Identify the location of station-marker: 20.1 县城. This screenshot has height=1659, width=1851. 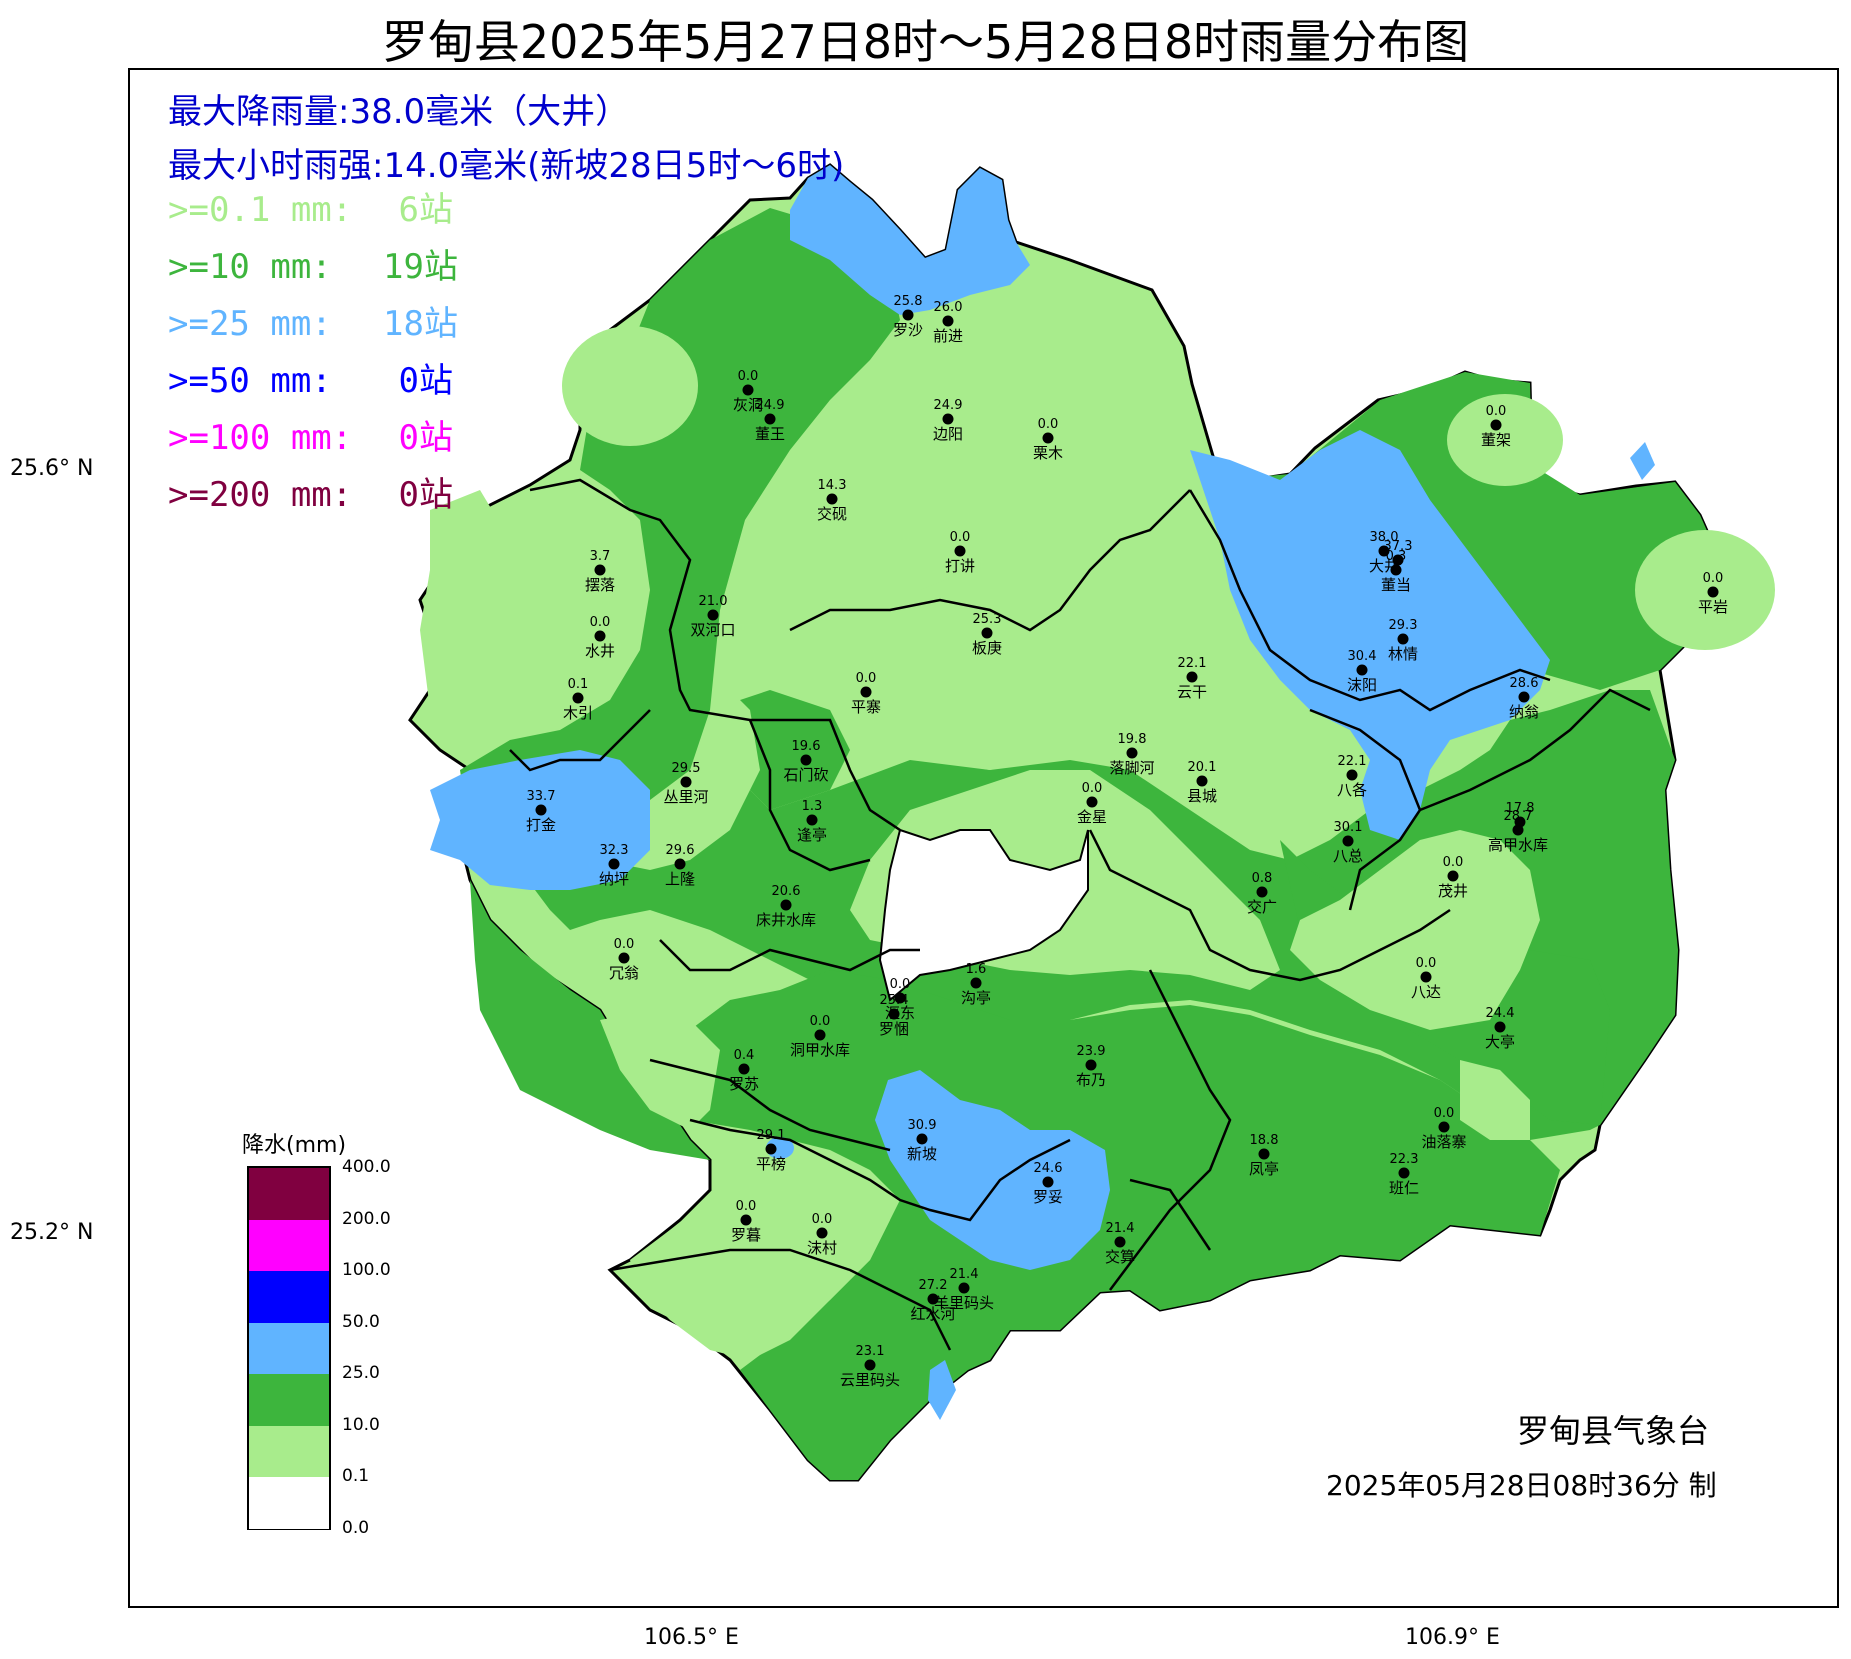
(1202, 782).